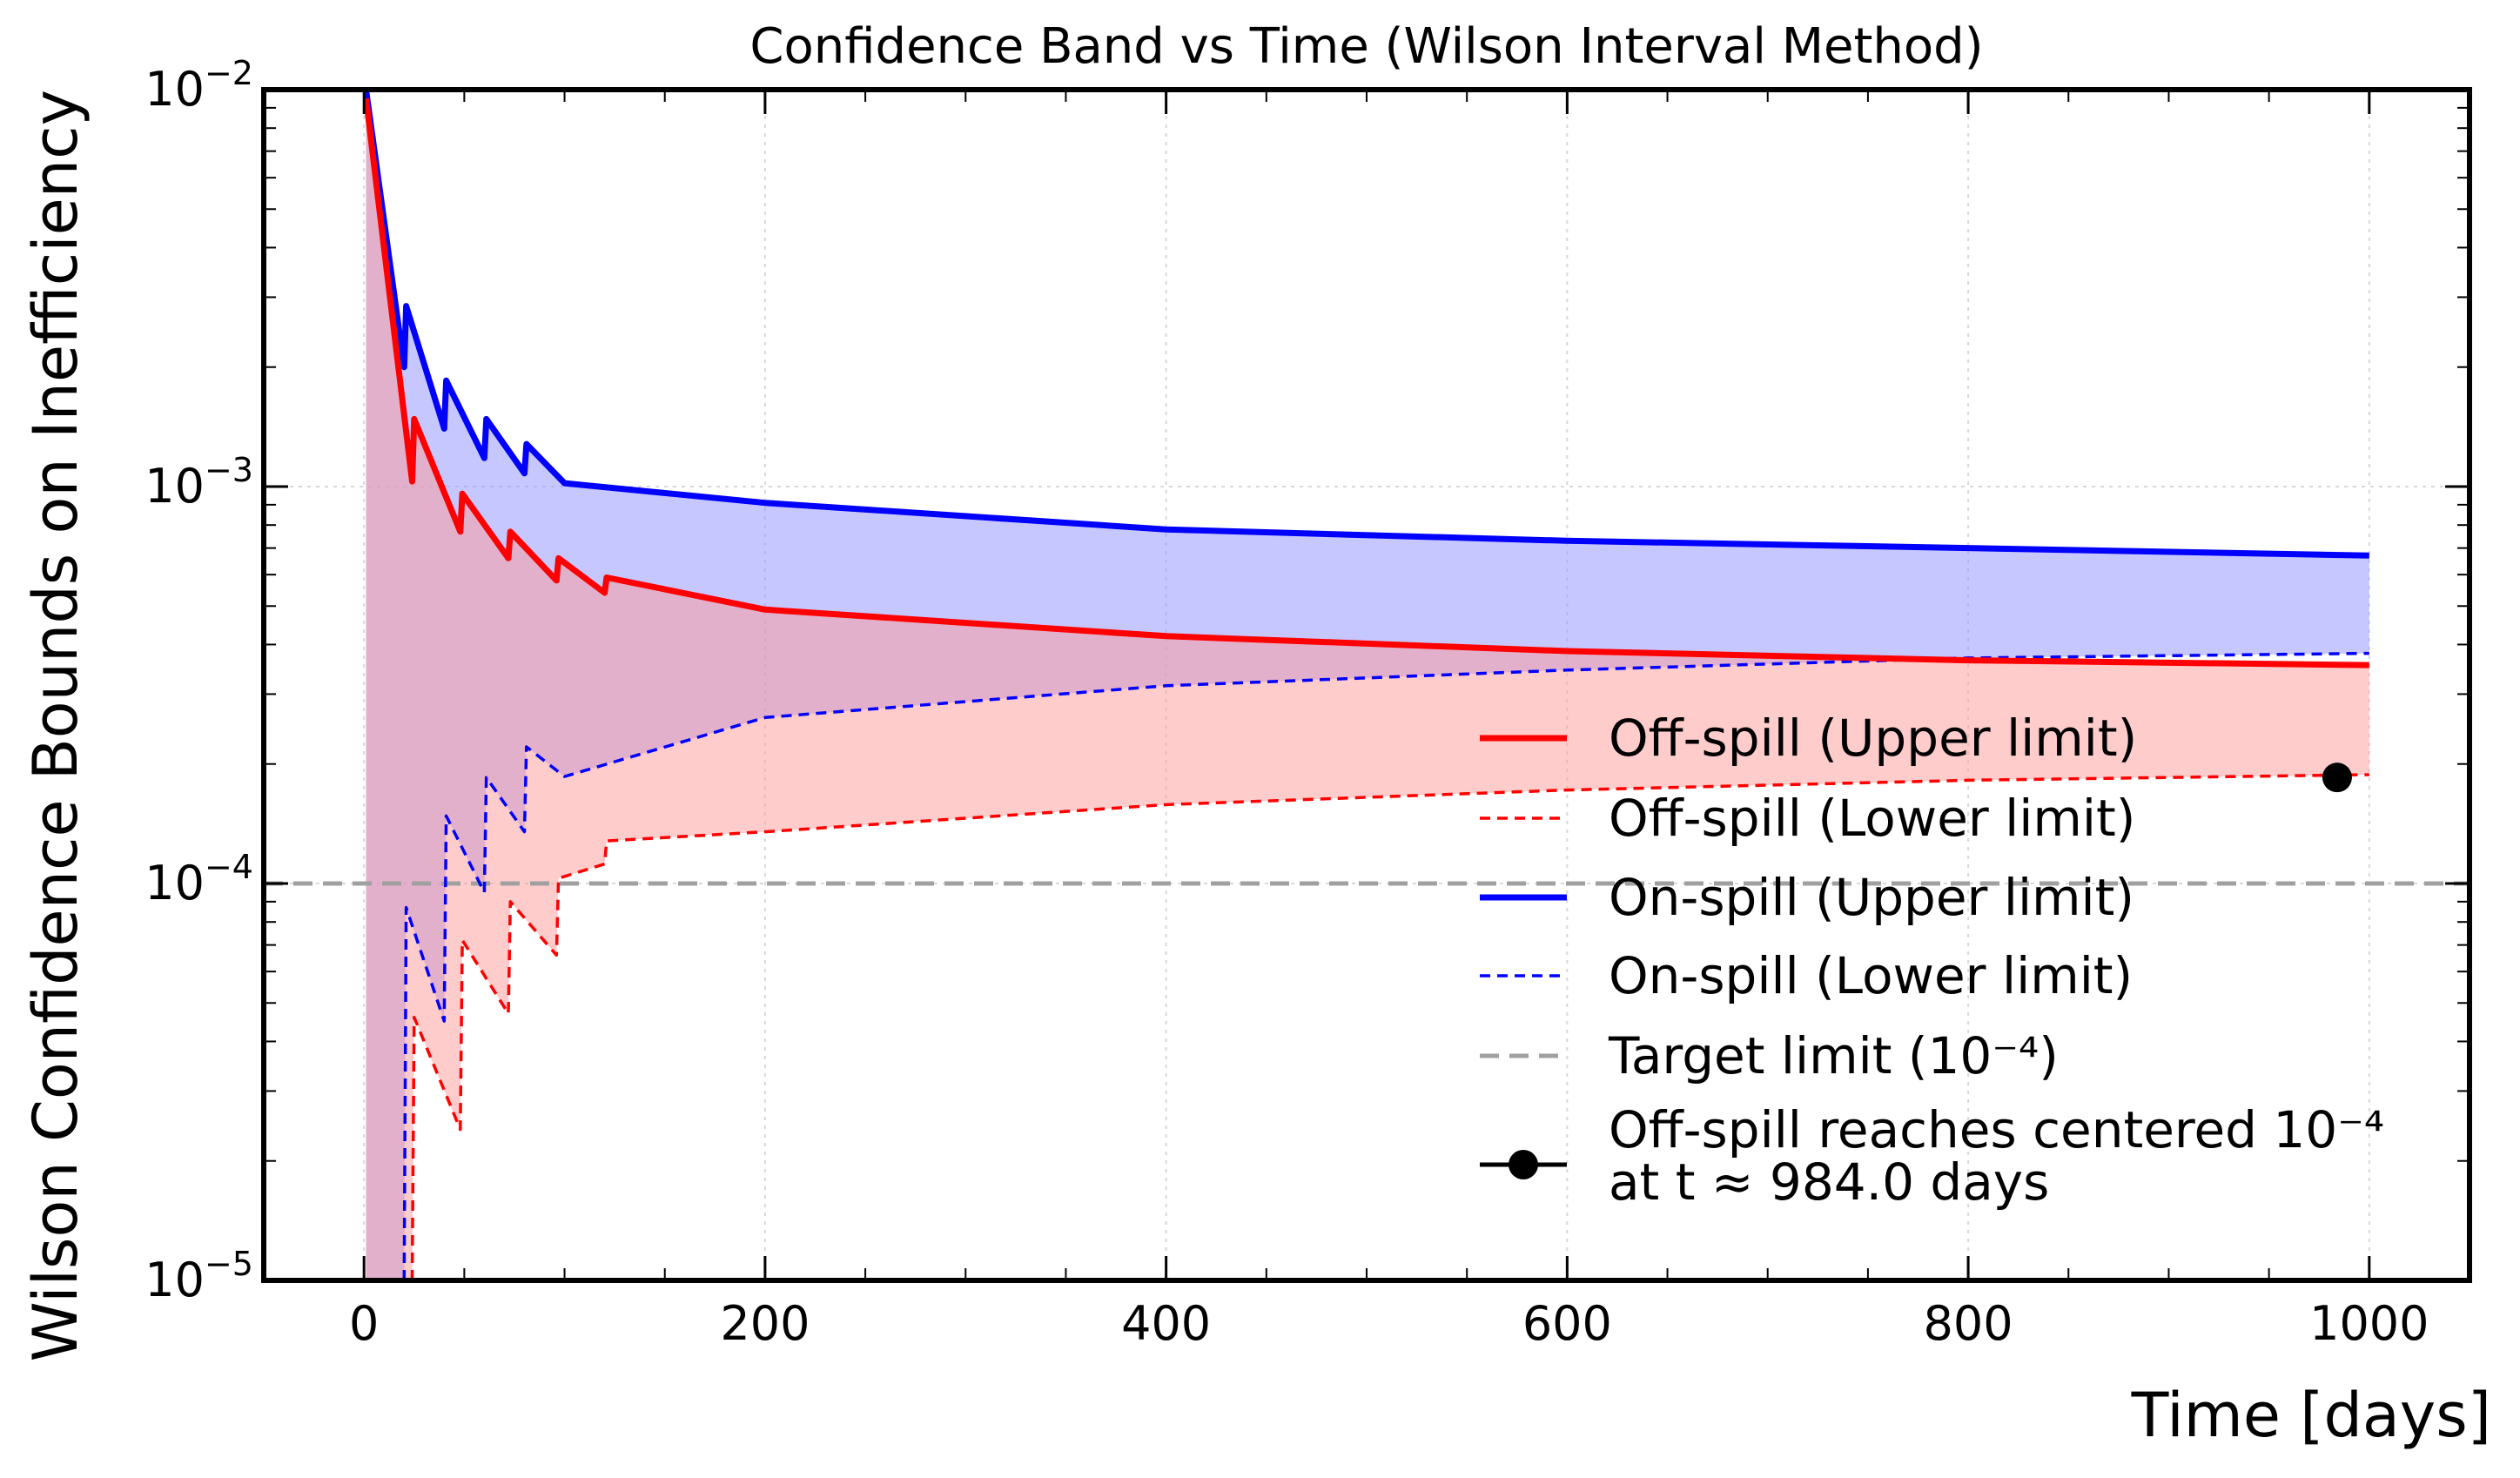 This screenshot has width=2520, height=1478. What do you see at coordinates (1833, 1055) in the screenshot?
I see `legend-label-target: Target limit (10⁻⁴)` at bounding box center [1833, 1055].